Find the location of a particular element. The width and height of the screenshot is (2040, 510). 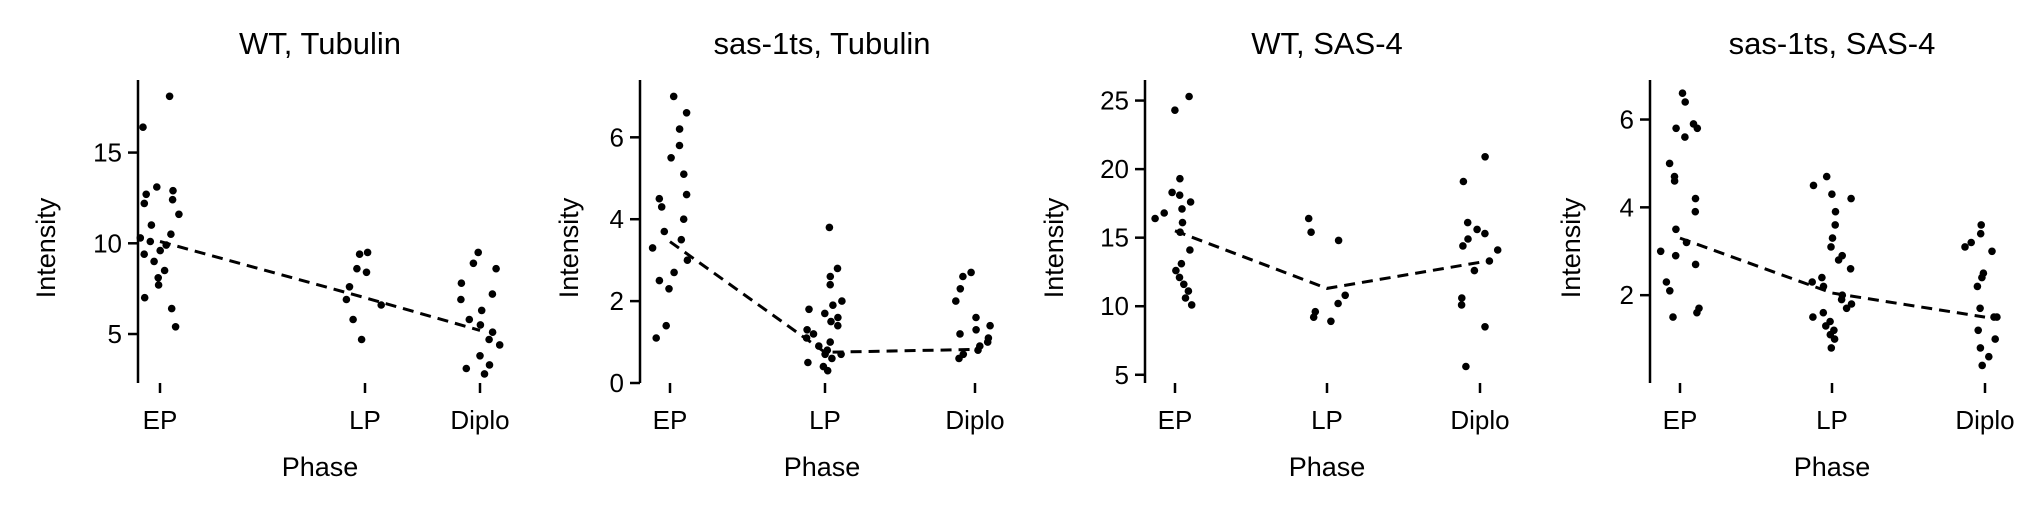

mean-trend-line is located at coordinates (822, 297).